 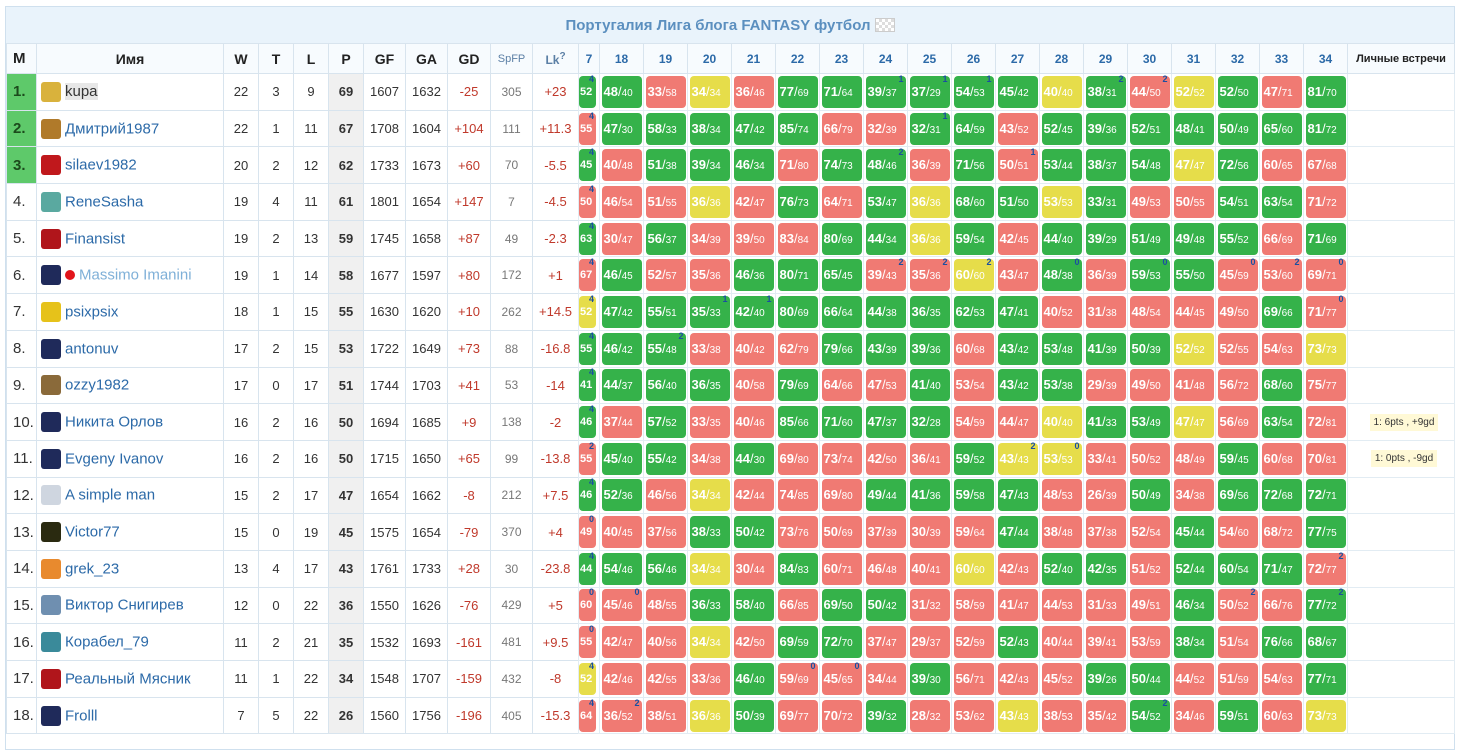 What do you see at coordinates (665, 348) in the screenshot?
I see `score-badge: 55/48 2` at bounding box center [665, 348].